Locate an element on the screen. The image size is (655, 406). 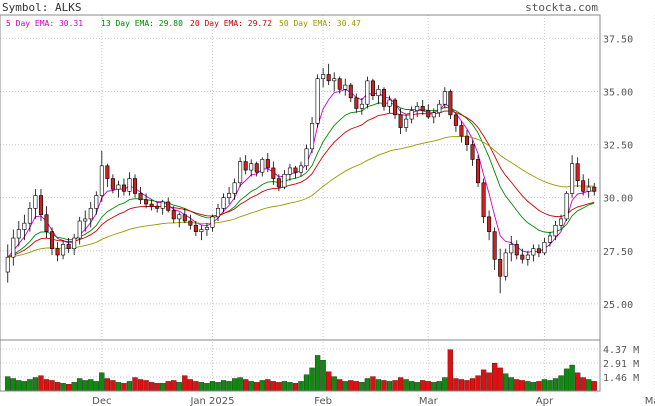
volume-grid is located at coordinates (300, 363).